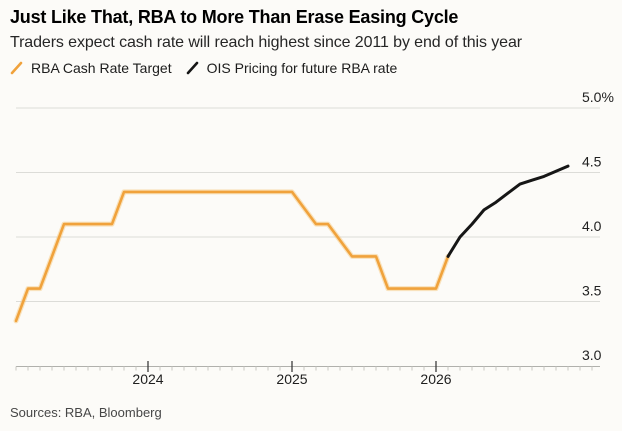  Describe the element at coordinates (598, 97) in the screenshot. I see `y-axis-label: 5.0%` at that location.